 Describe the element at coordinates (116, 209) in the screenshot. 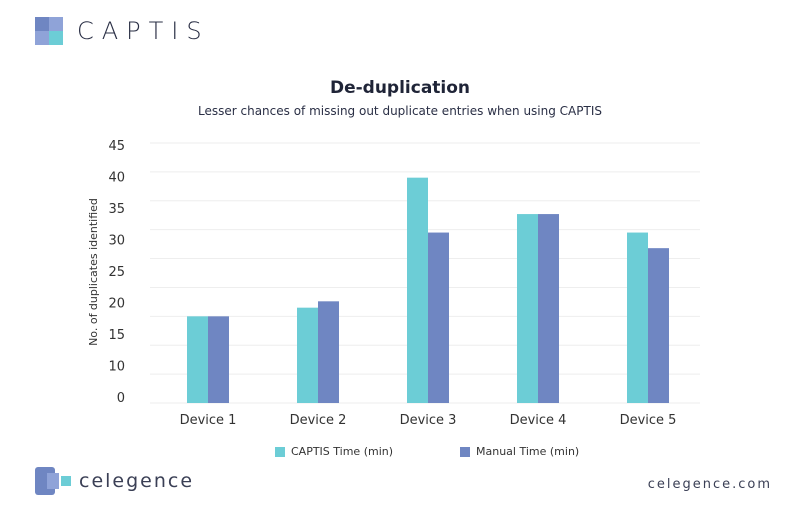

I see `y-tick-label: 35` at that location.